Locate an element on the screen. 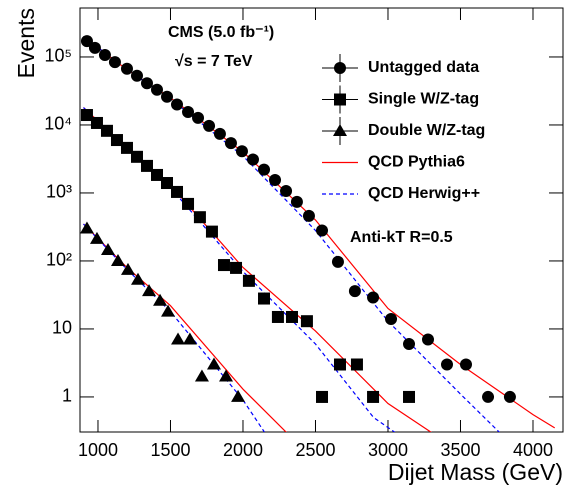 This screenshot has height=488, width=568. x-tick-label: 2000 is located at coordinates (243, 450).